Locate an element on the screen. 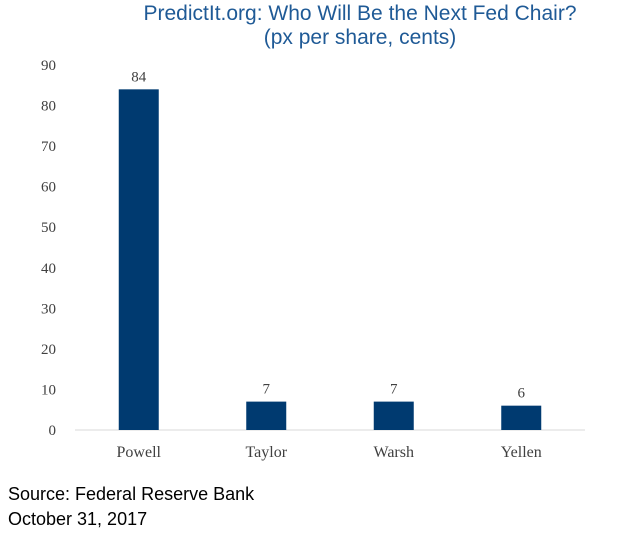 This screenshot has width=640, height=544. y-tick-label: 80 is located at coordinates (48, 107).